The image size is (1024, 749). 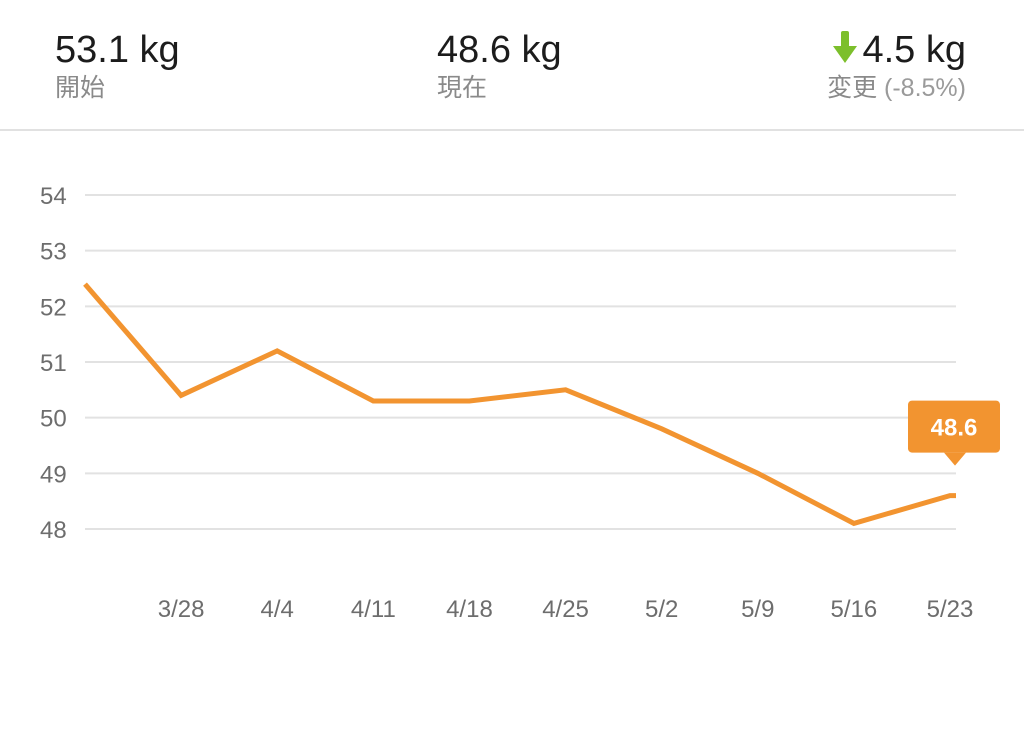 I want to click on x-tick-label: 4/25, so click(x=565, y=609).